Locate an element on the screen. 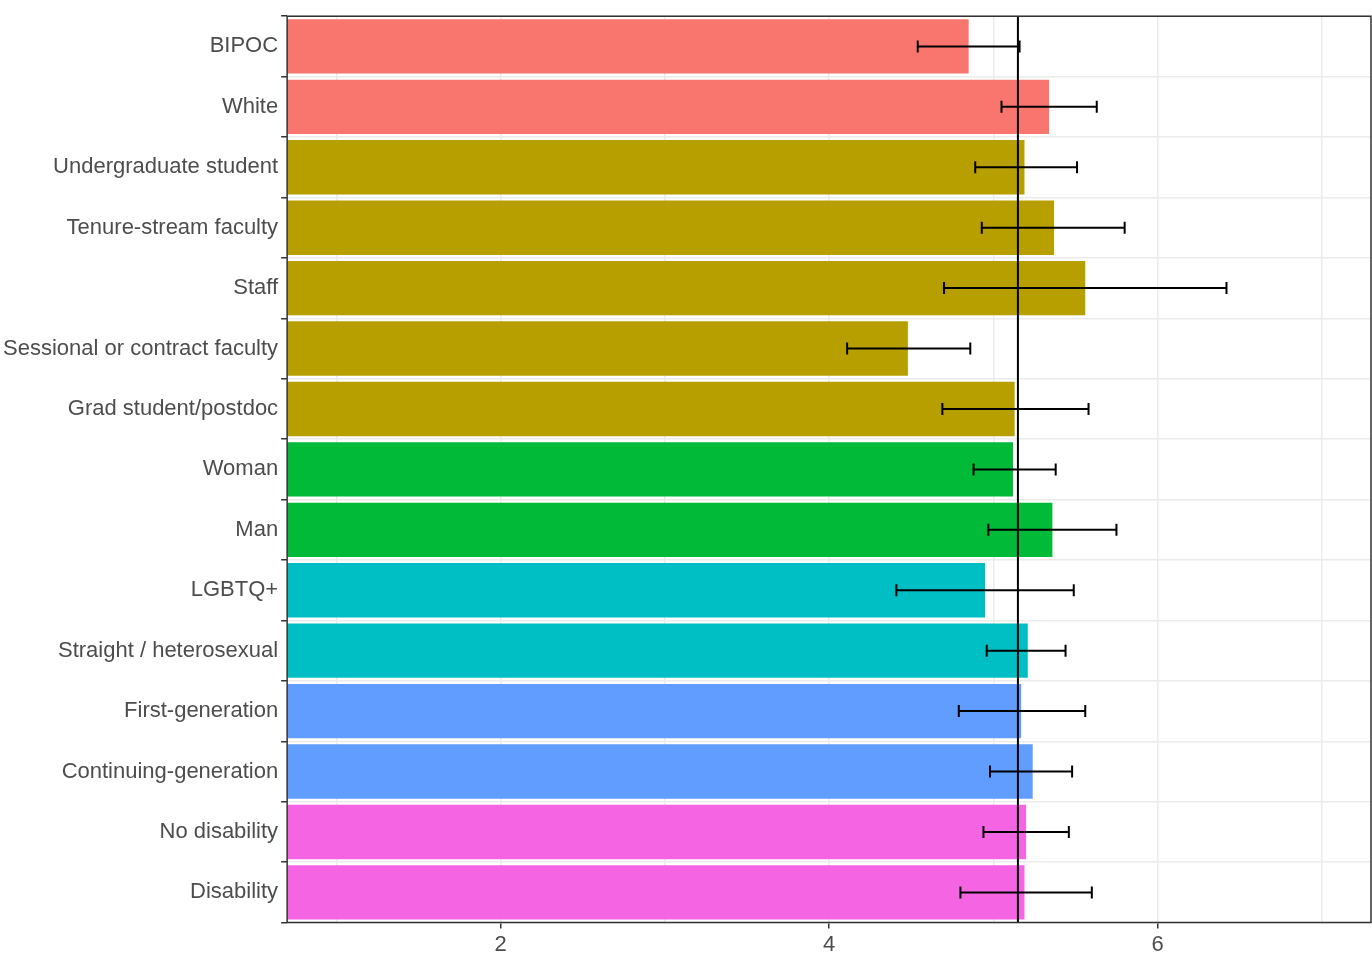  y-tick-label: Tenure-stream faculty is located at coordinates (172, 226).